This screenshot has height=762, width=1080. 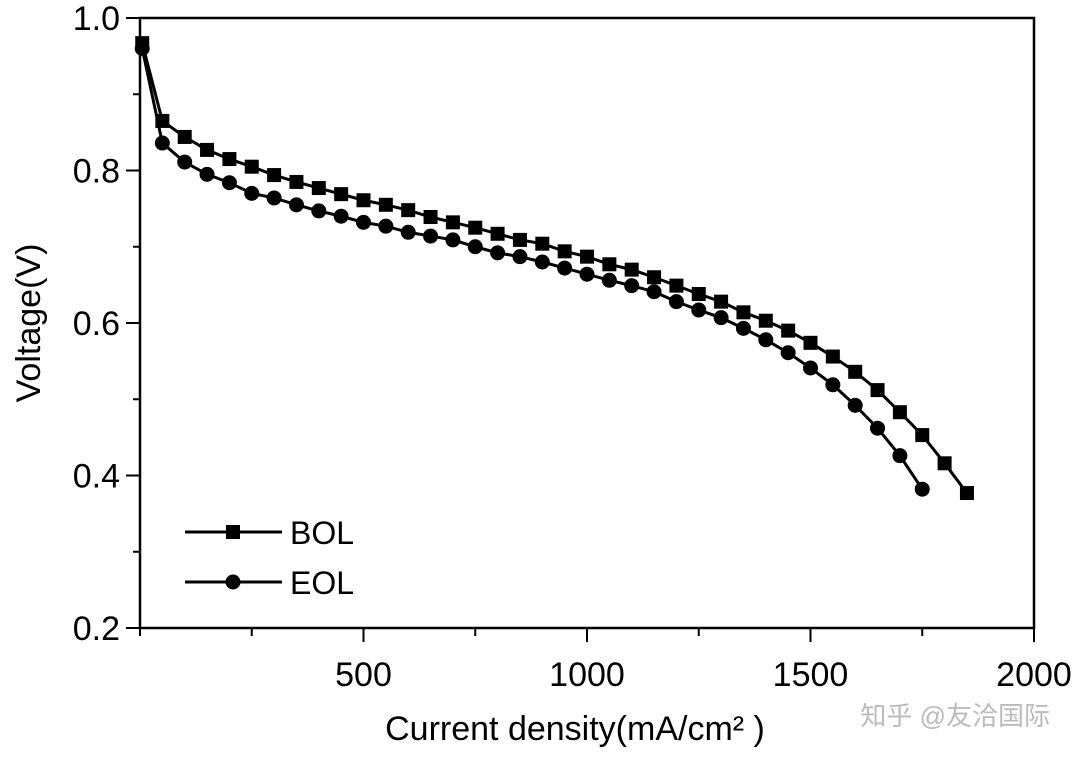 What do you see at coordinates (96, 324) in the screenshot?
I see `y-tick-label: 0.6` at bounding box center [96, 324].